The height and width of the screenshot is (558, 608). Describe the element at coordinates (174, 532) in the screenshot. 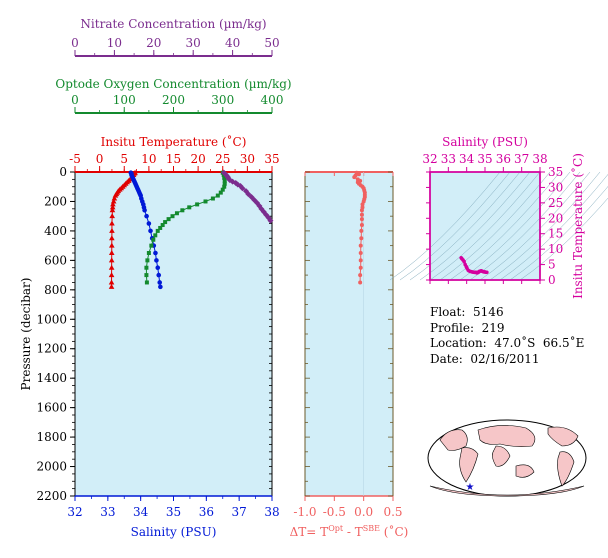

I see `salinity-axis-title: Salinity (PSU)` at that location.